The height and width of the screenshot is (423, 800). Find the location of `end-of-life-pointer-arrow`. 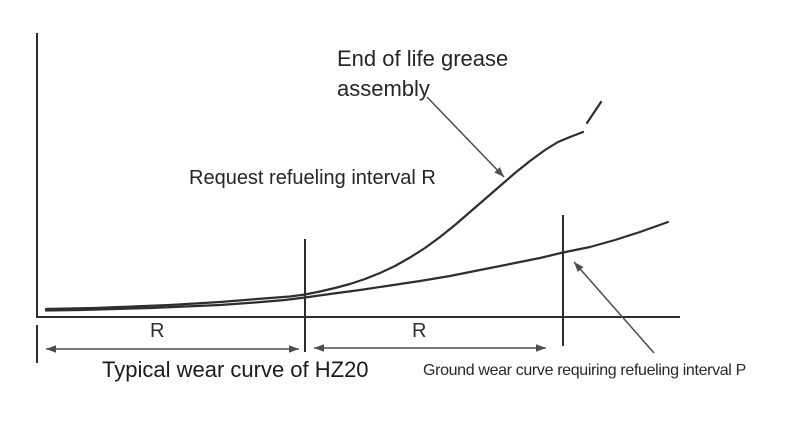

end-of-life-pointer-arrow is located at coordinates (465, 137).